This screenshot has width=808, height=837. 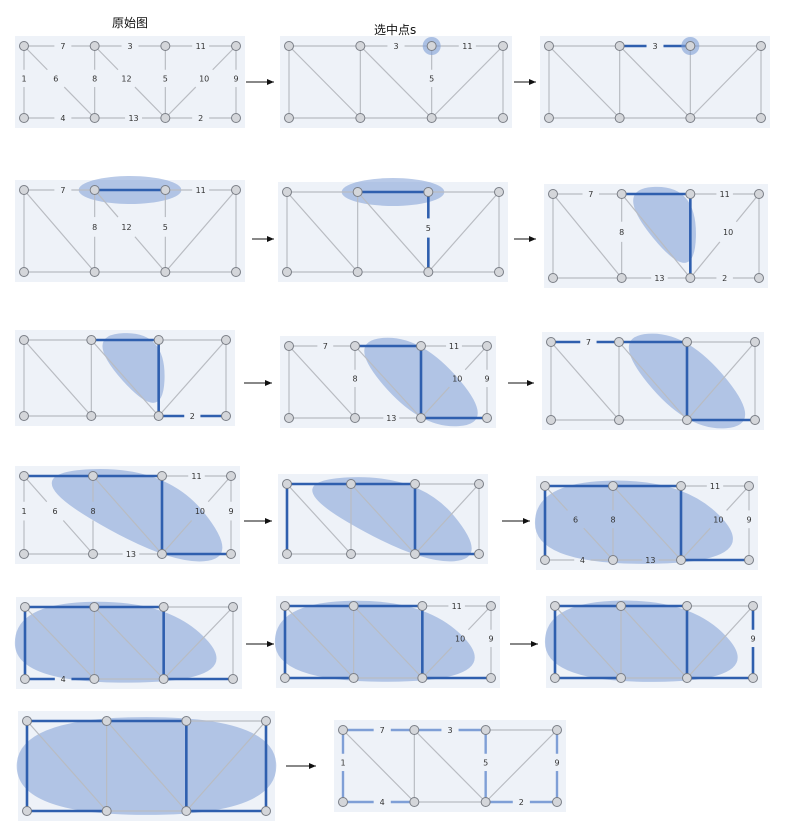 I want to click on step-panel-7: 2, so click(x=125, y=378).